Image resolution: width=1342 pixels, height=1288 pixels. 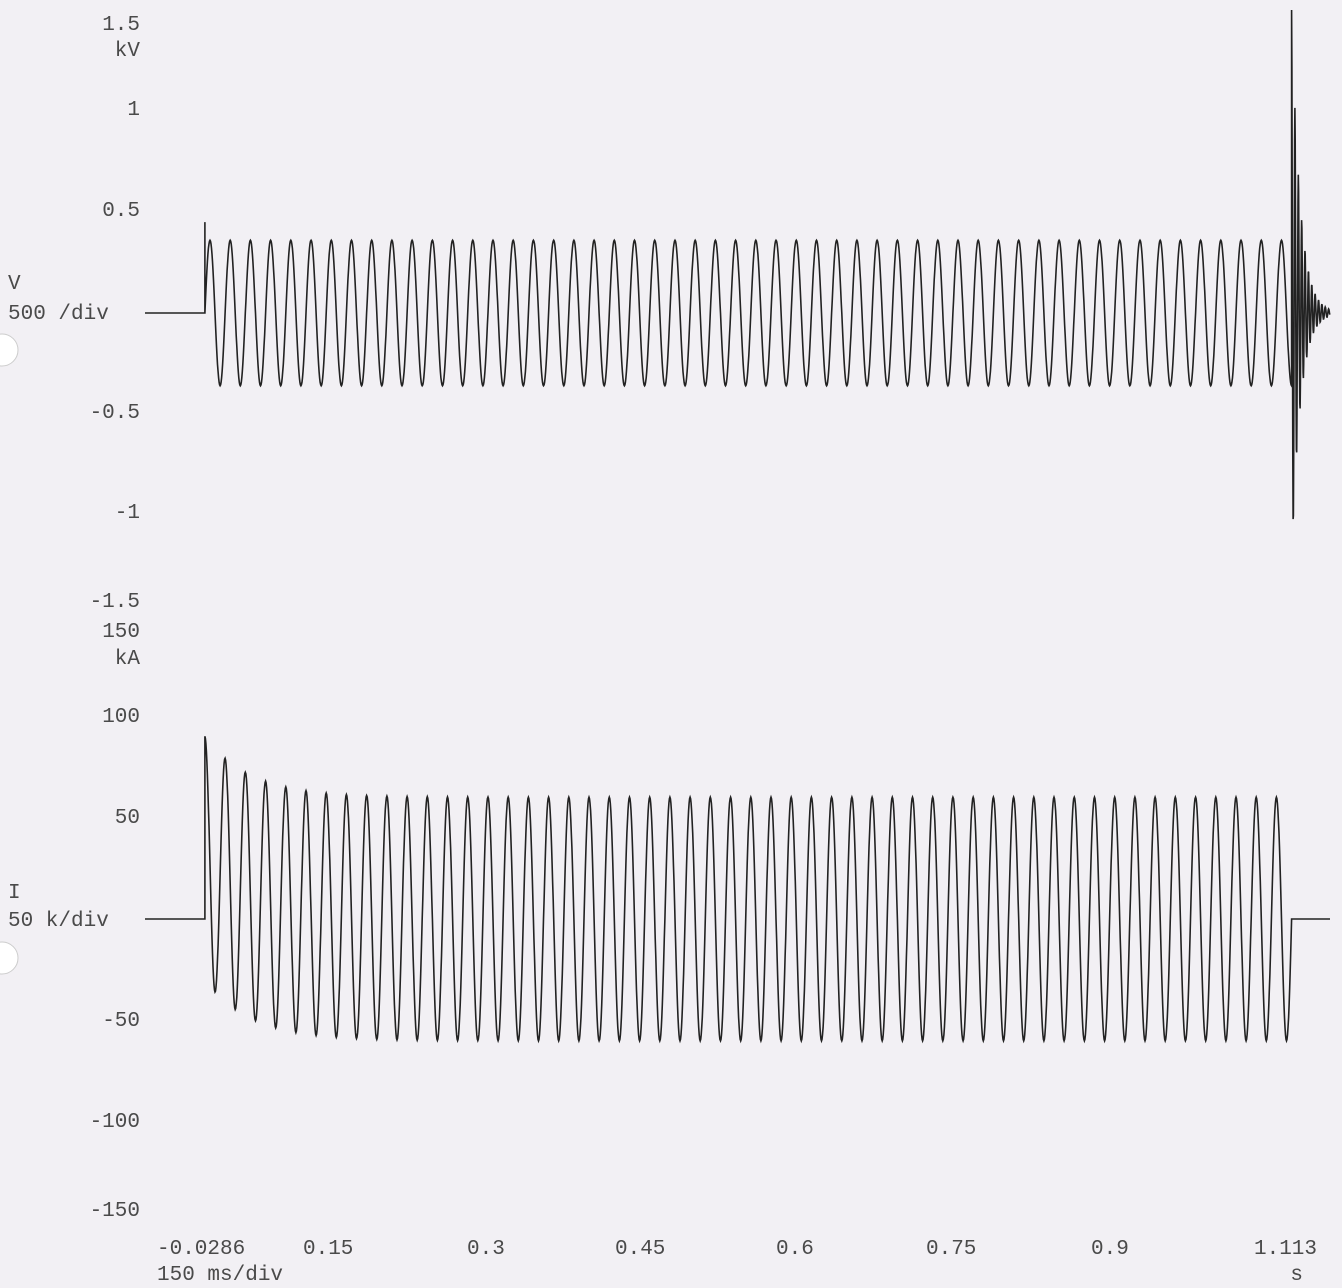 I want to click on time-tick: 1.113, so click(x=1285, y=1249).